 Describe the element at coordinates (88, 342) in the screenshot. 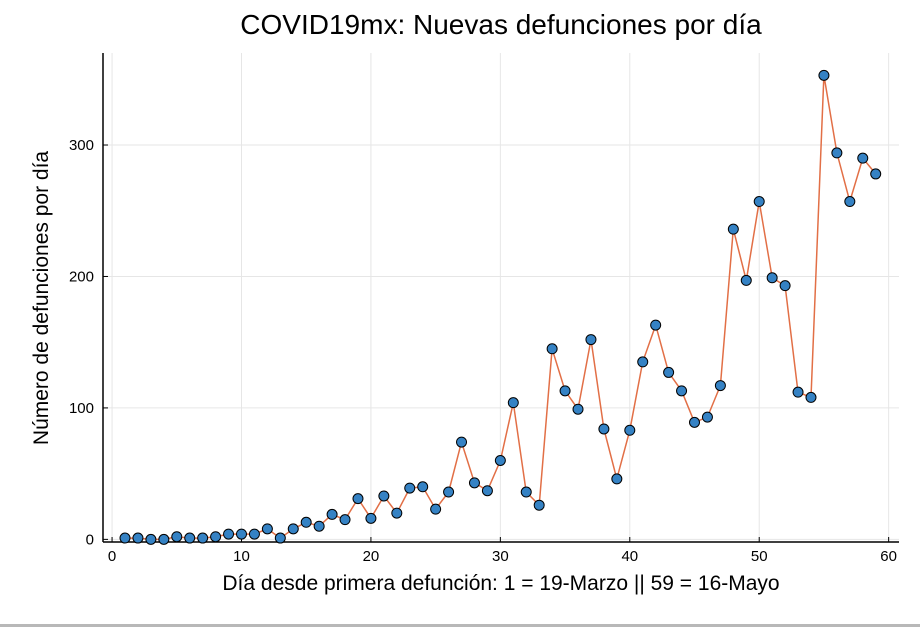

I see `y-ticks: 0 100 200 300` at that location.